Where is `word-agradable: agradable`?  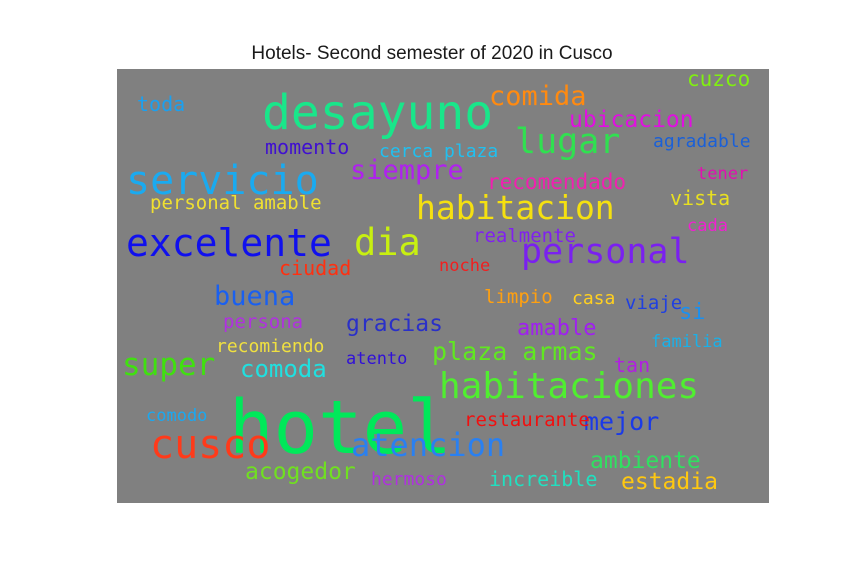 word-agradable: agradable is located at coordinates (702, 141).